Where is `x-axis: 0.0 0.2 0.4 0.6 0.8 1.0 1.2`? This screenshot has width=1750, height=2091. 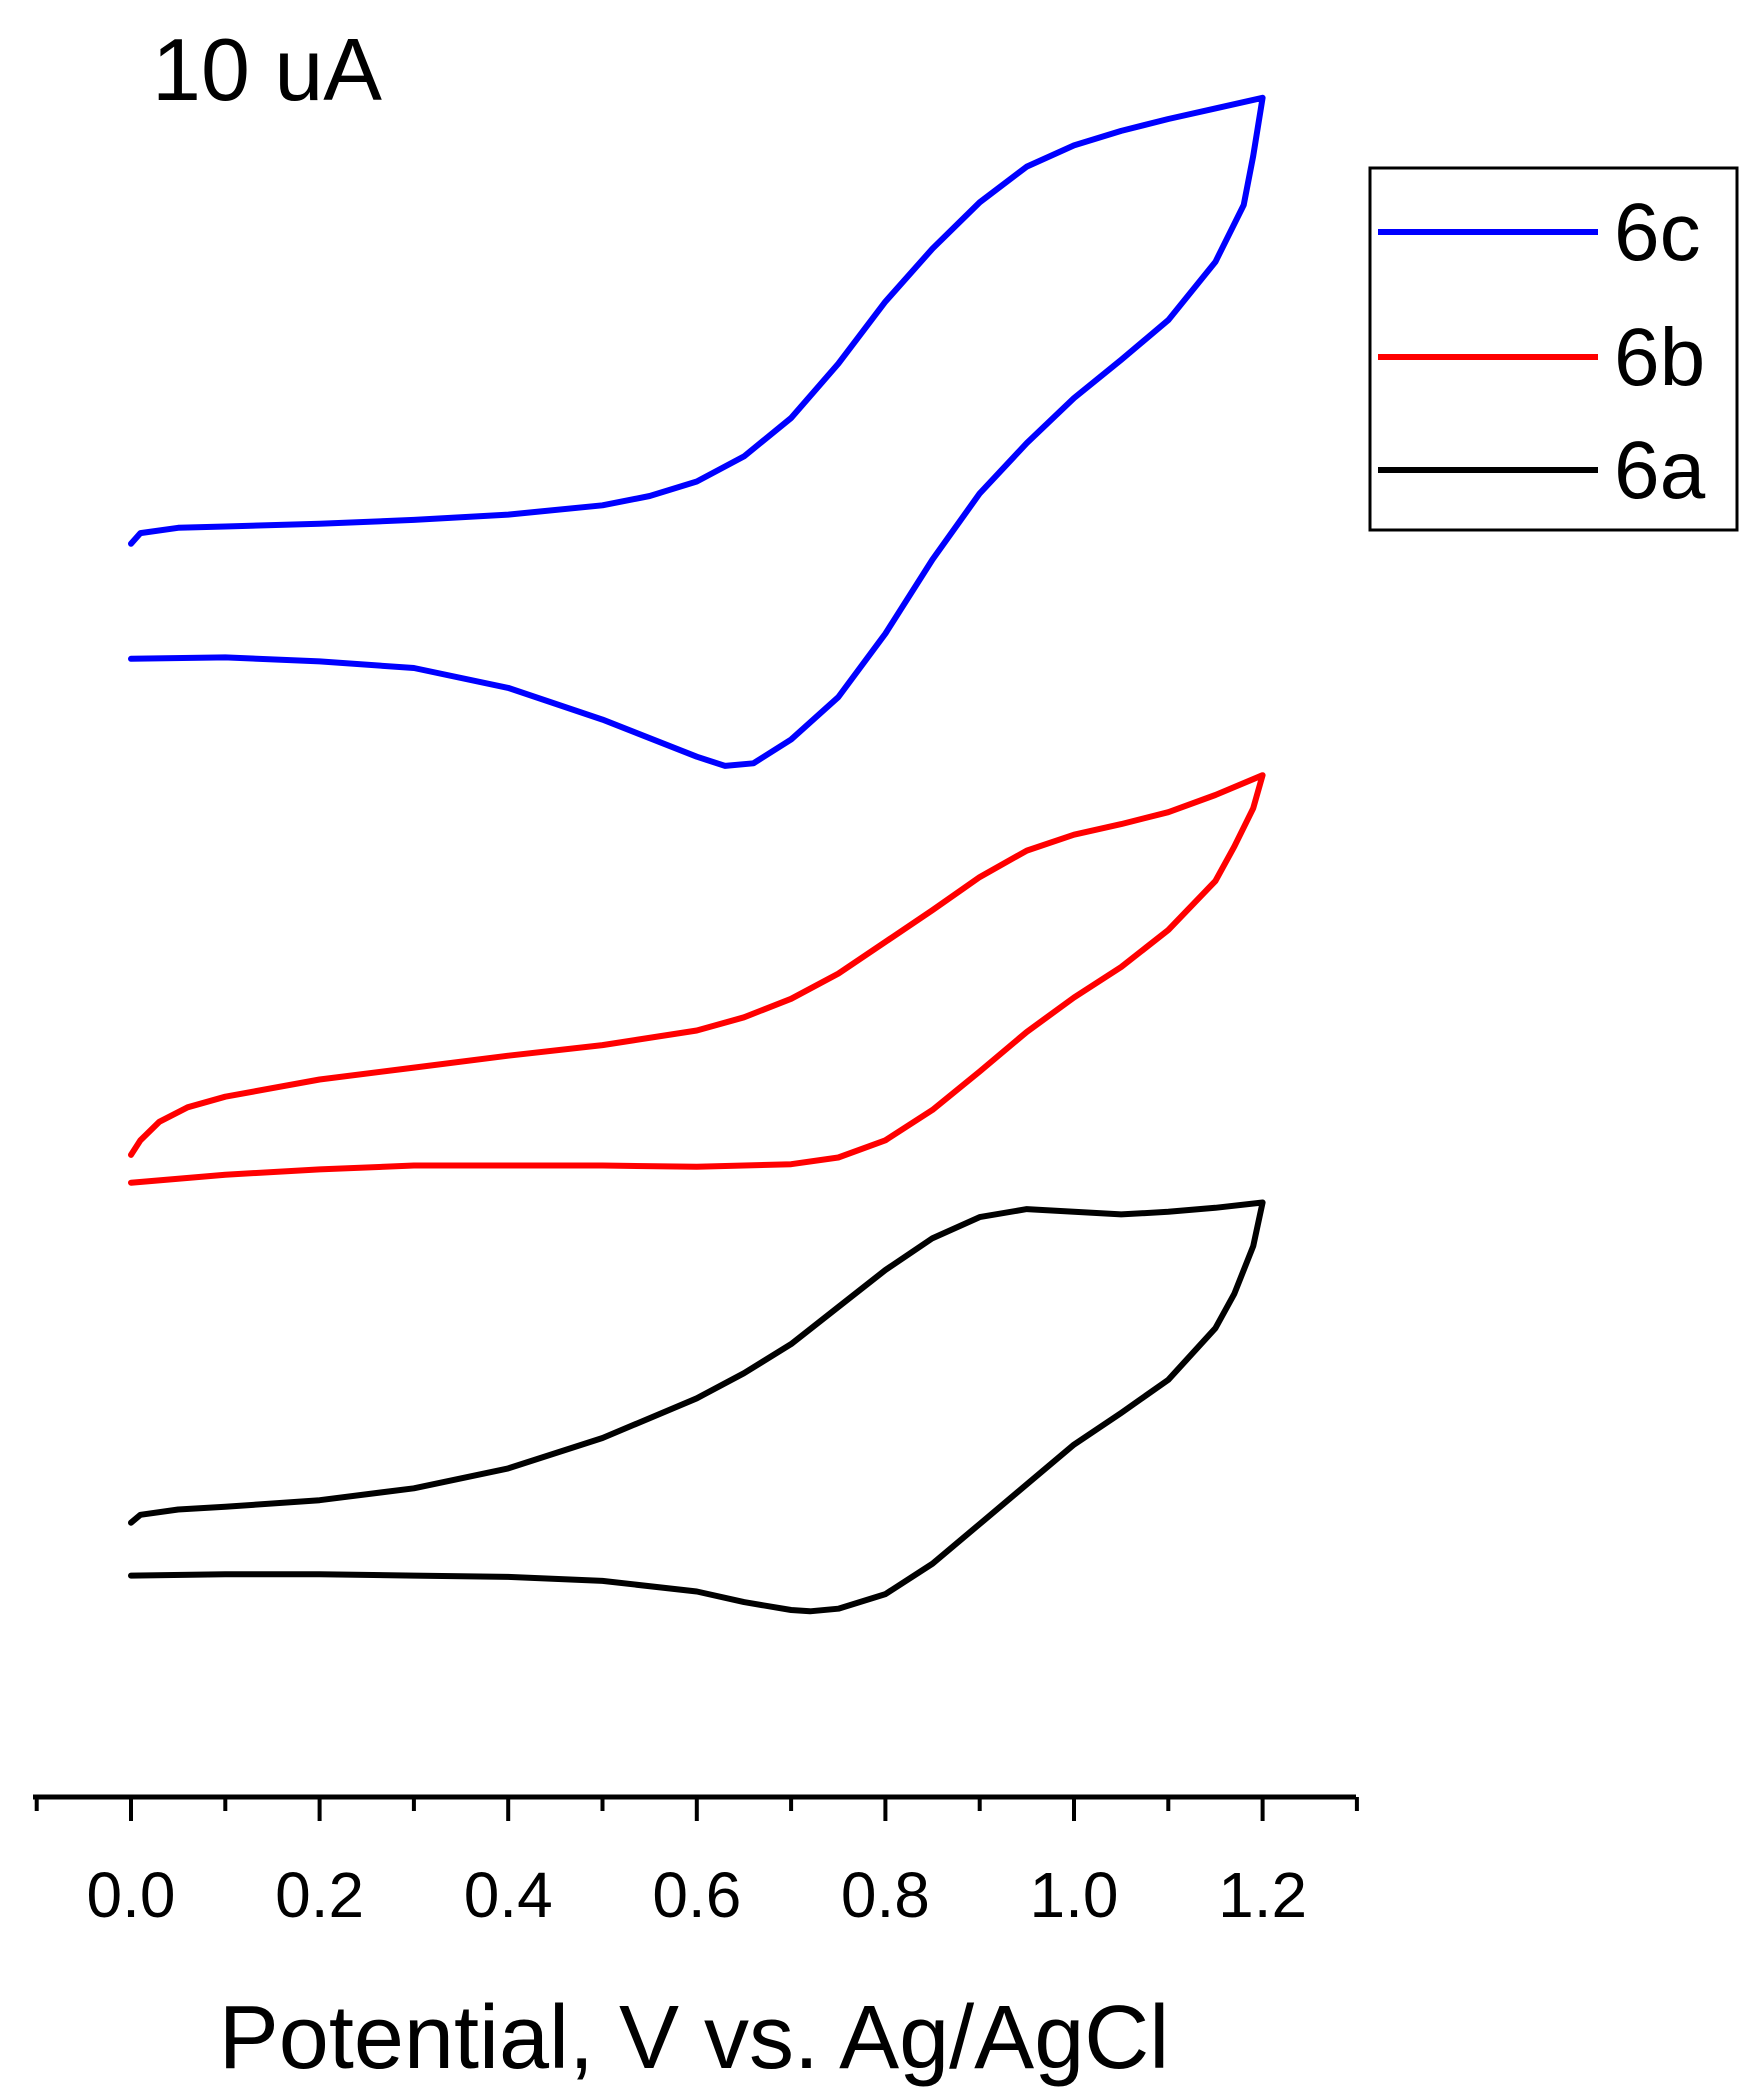 x-axis: 0.0 0.2 0.4 0.6 0.8 1.0 1.2 is located at coordinates (696, 1862).